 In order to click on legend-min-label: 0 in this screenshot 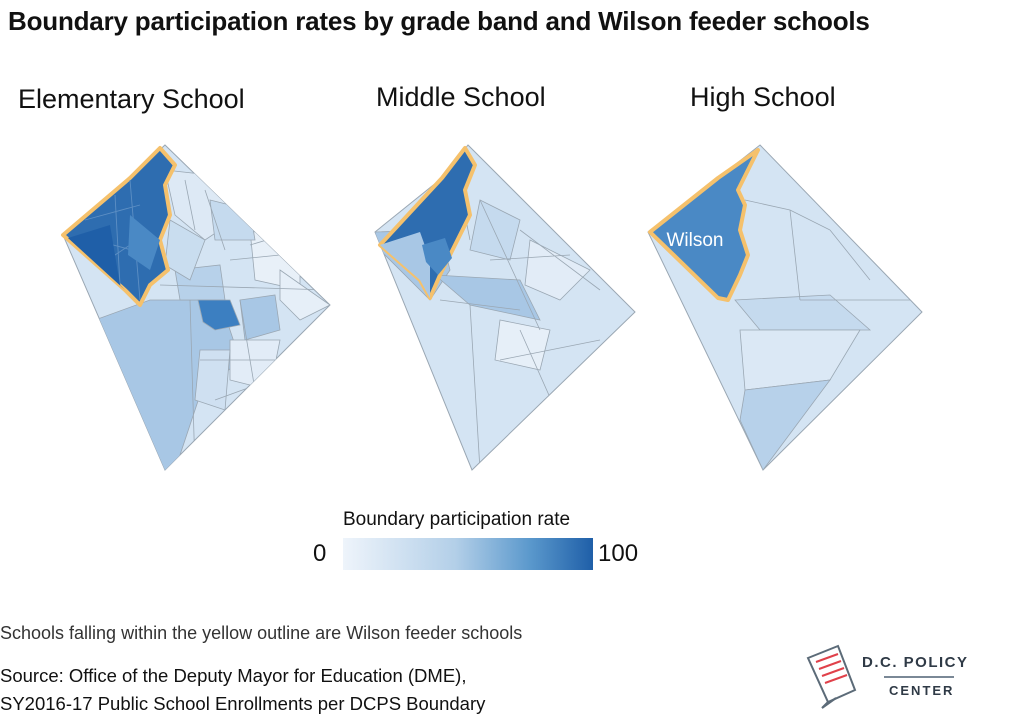, I will do `click(320, 553)`.